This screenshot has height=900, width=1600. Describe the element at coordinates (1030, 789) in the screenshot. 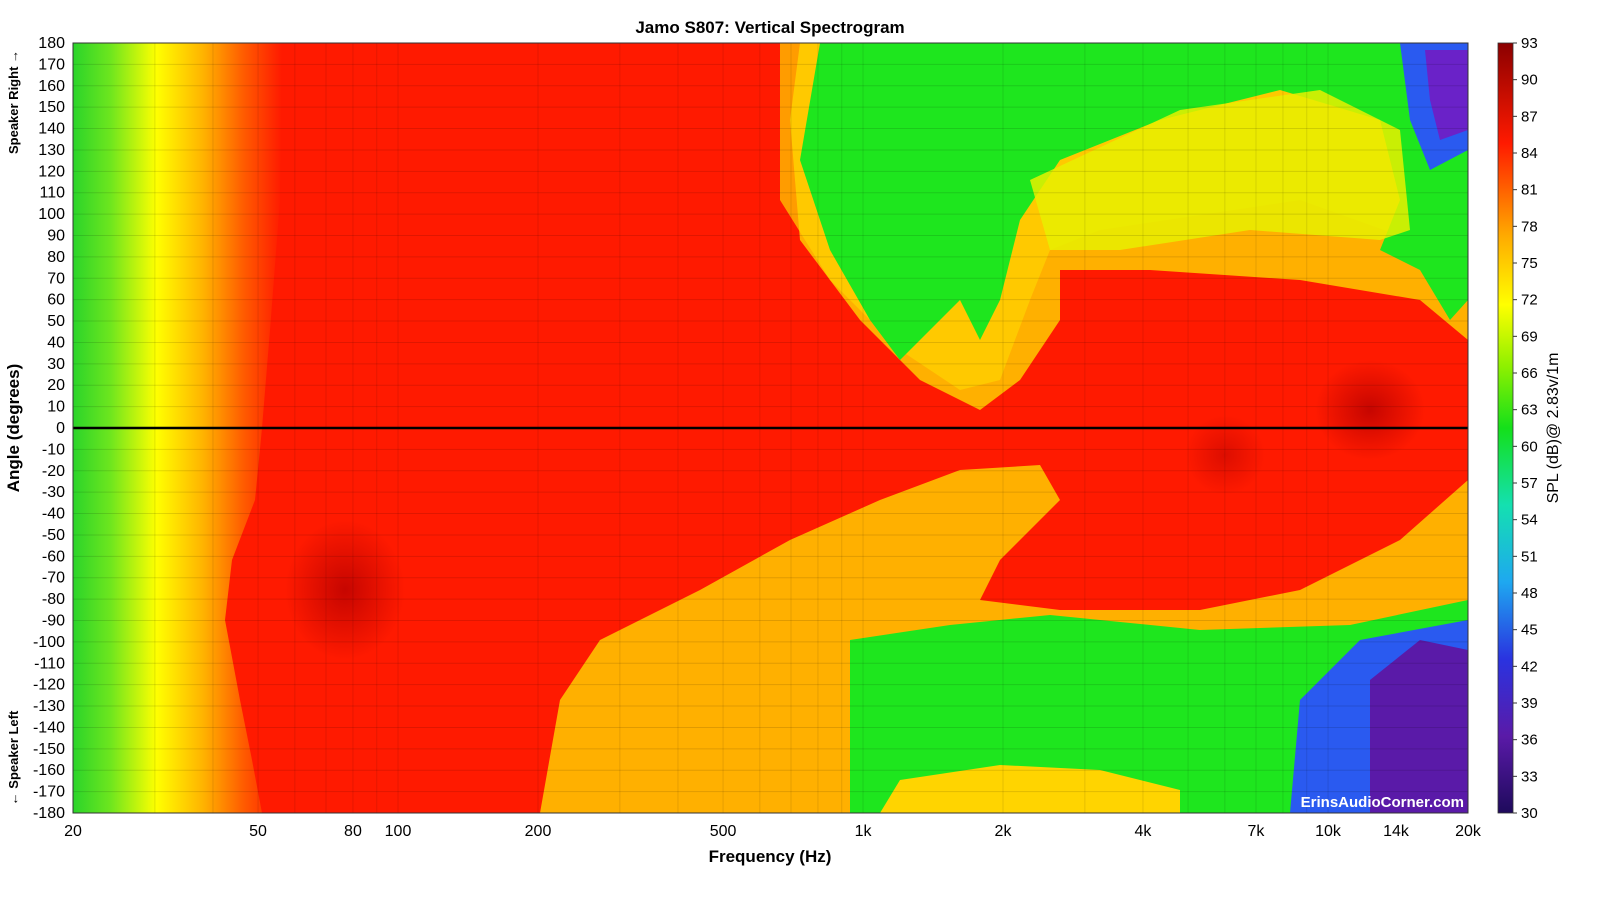

I see `heat-lower-yellow-strip` at that location.